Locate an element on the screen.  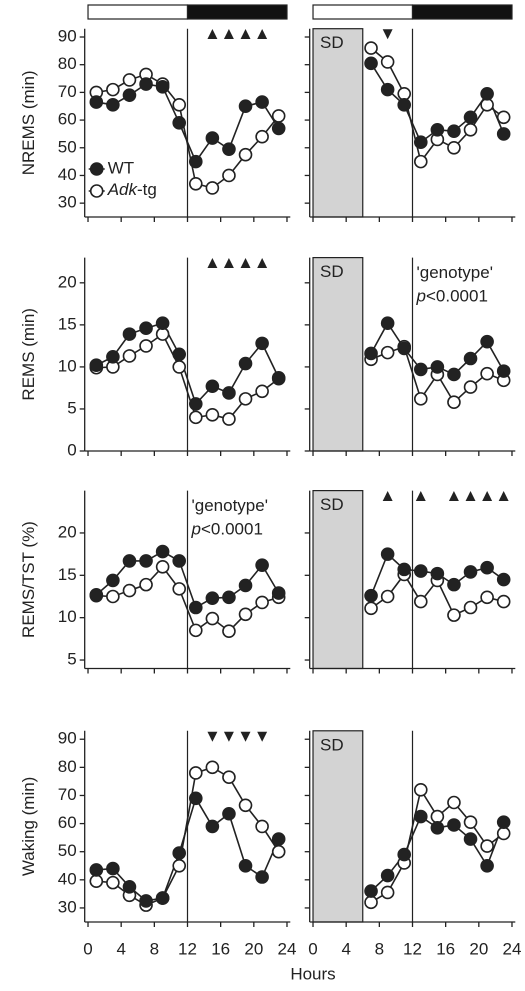
y-tick-label: 10 is located at coordinates (67, 365).